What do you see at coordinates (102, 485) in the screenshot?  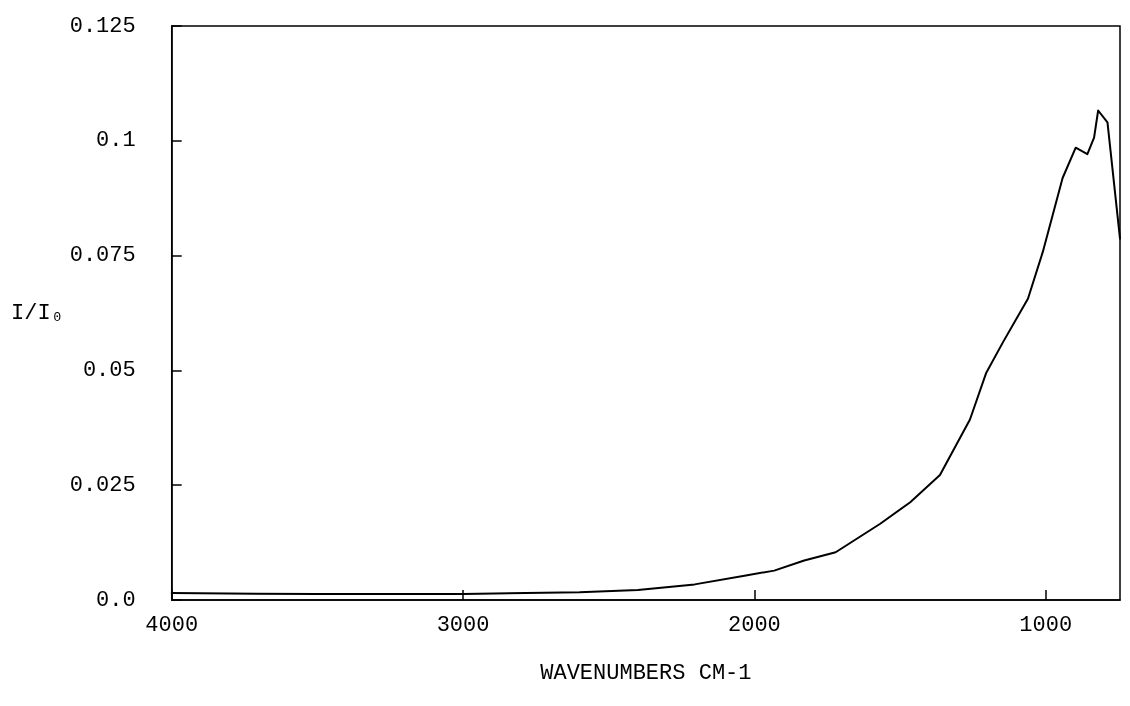 I see `y-tick-label: 0.025` at bounding box center [102, 485].